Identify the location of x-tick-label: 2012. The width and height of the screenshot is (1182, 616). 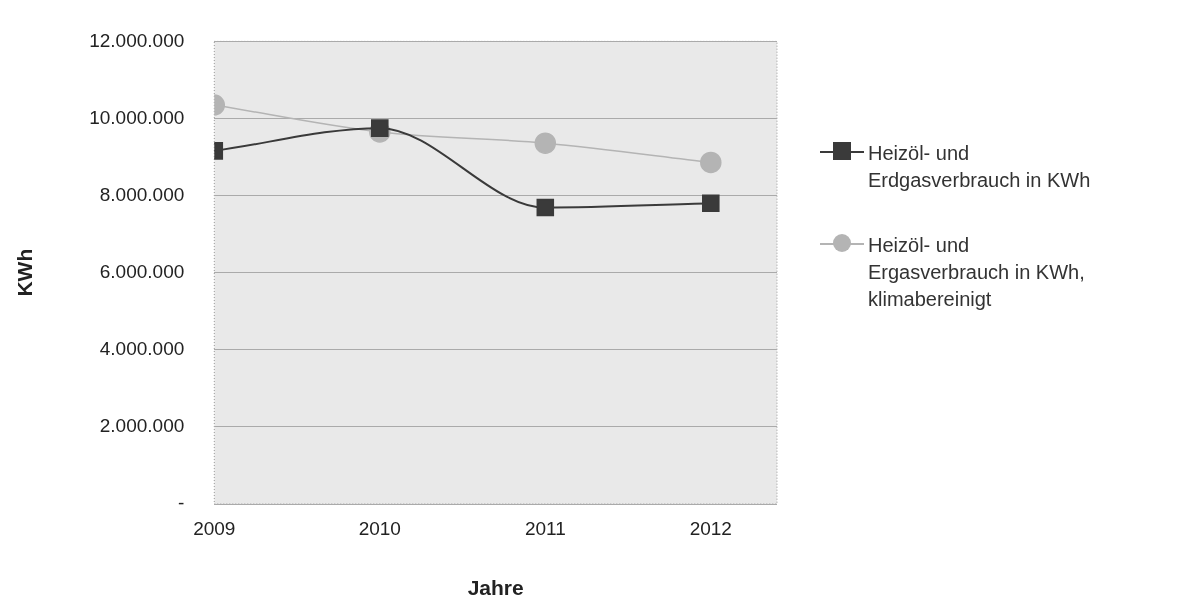
(710, 528).